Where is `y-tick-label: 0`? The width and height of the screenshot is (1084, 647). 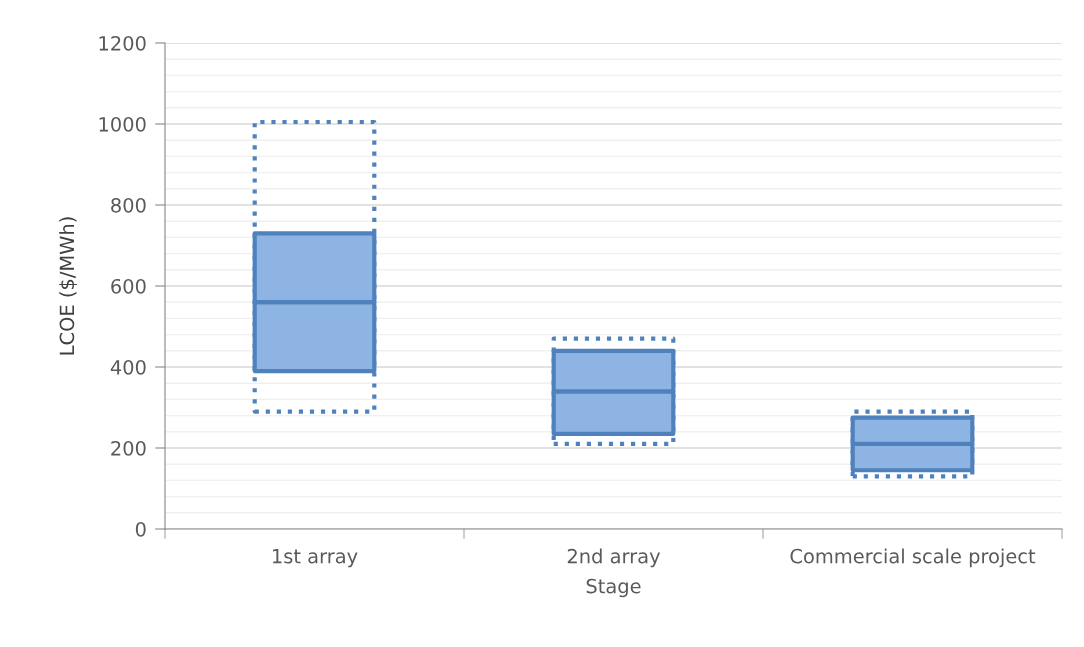
y-tick-label: 0 is located at coordinates (140, 529).